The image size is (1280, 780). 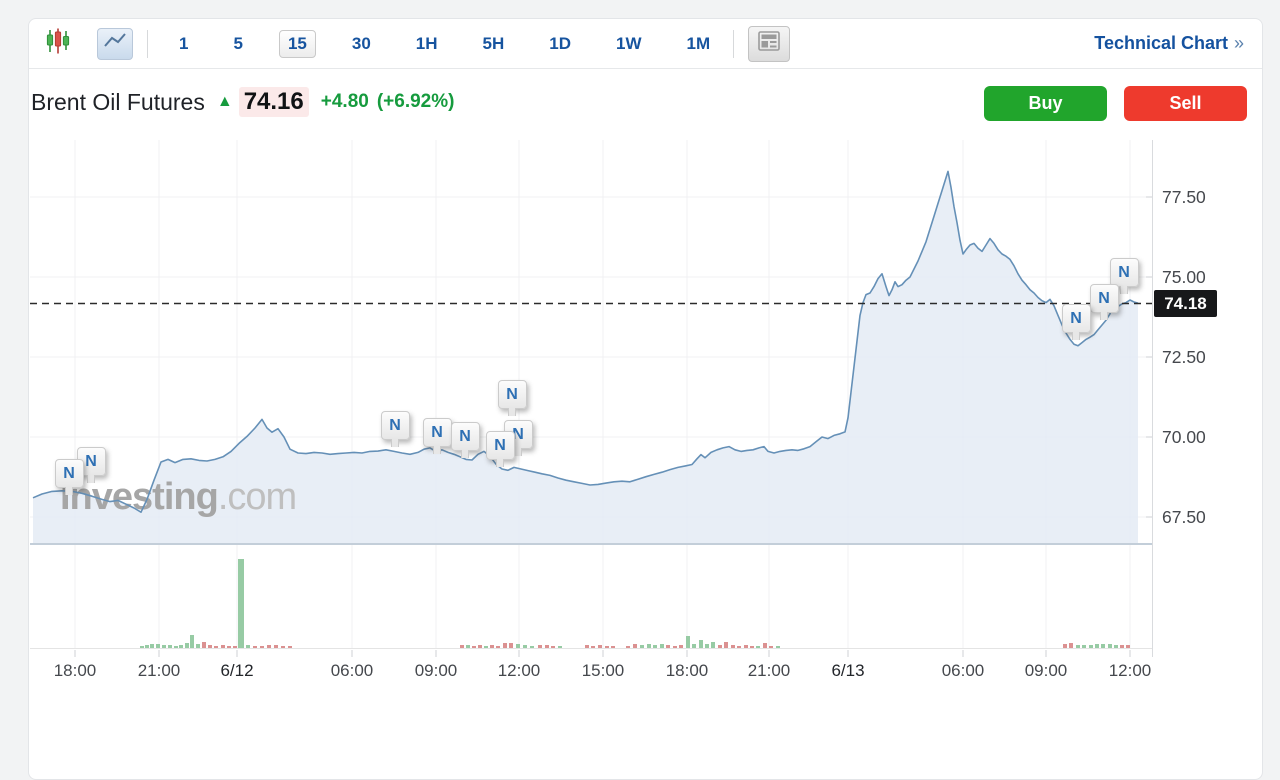 What do you see at coordinates (603, 670) in the screenshot?
I see `x-axis-label: 15:00` at bounding box center [603, 670].